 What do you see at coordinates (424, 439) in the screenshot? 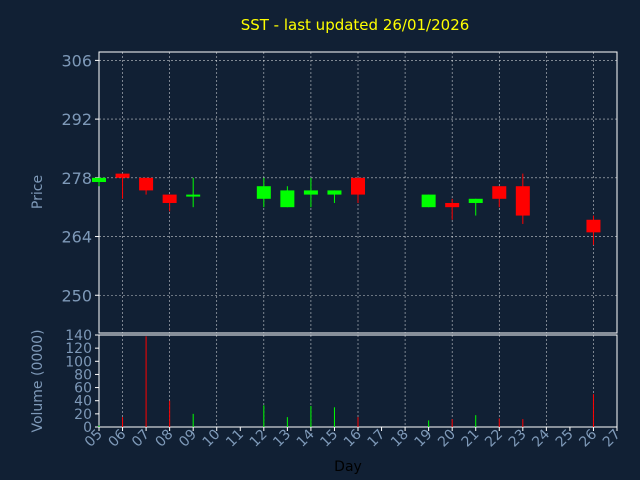
I see `x-tick-label: 19` at bounding box center [424, 439].